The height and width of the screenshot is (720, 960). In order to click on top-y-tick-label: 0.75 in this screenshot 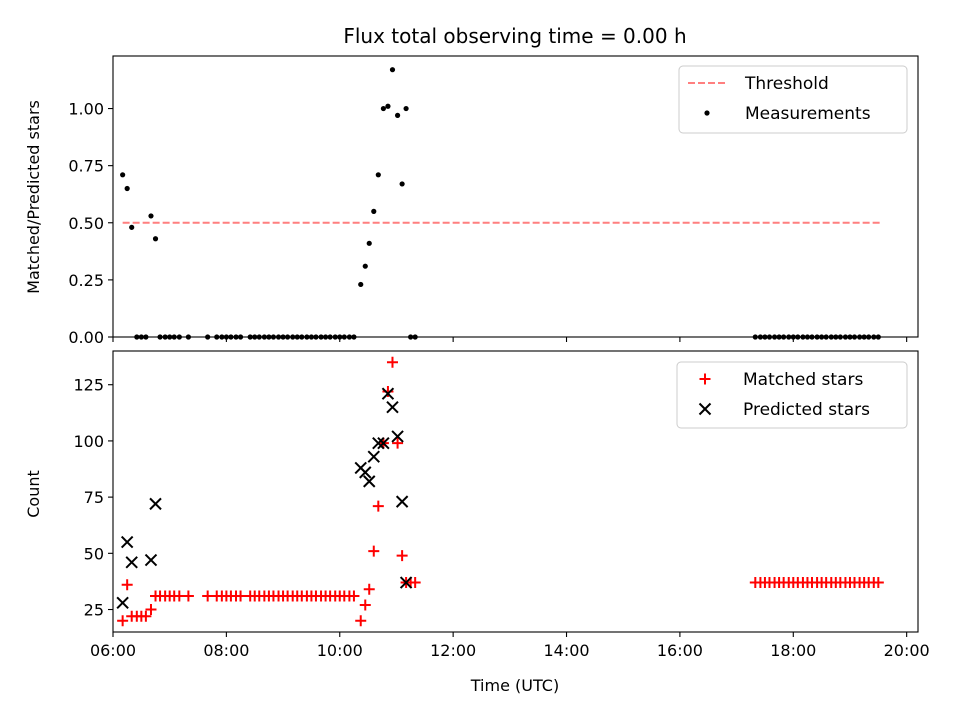, I will do `click(86, 166)`.